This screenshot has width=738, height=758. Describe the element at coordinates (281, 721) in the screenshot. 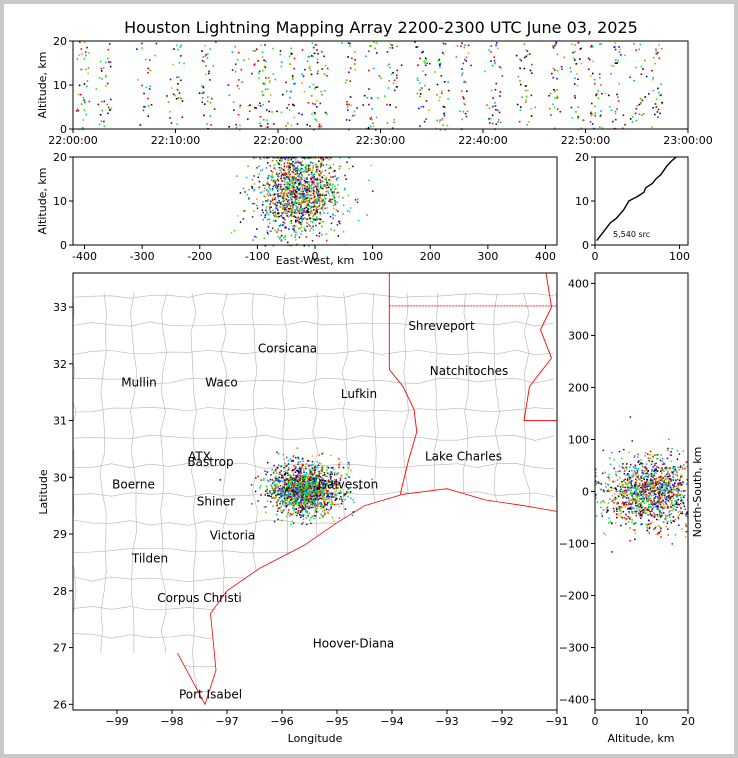

I see `lon-tick-label: −96` at that location.